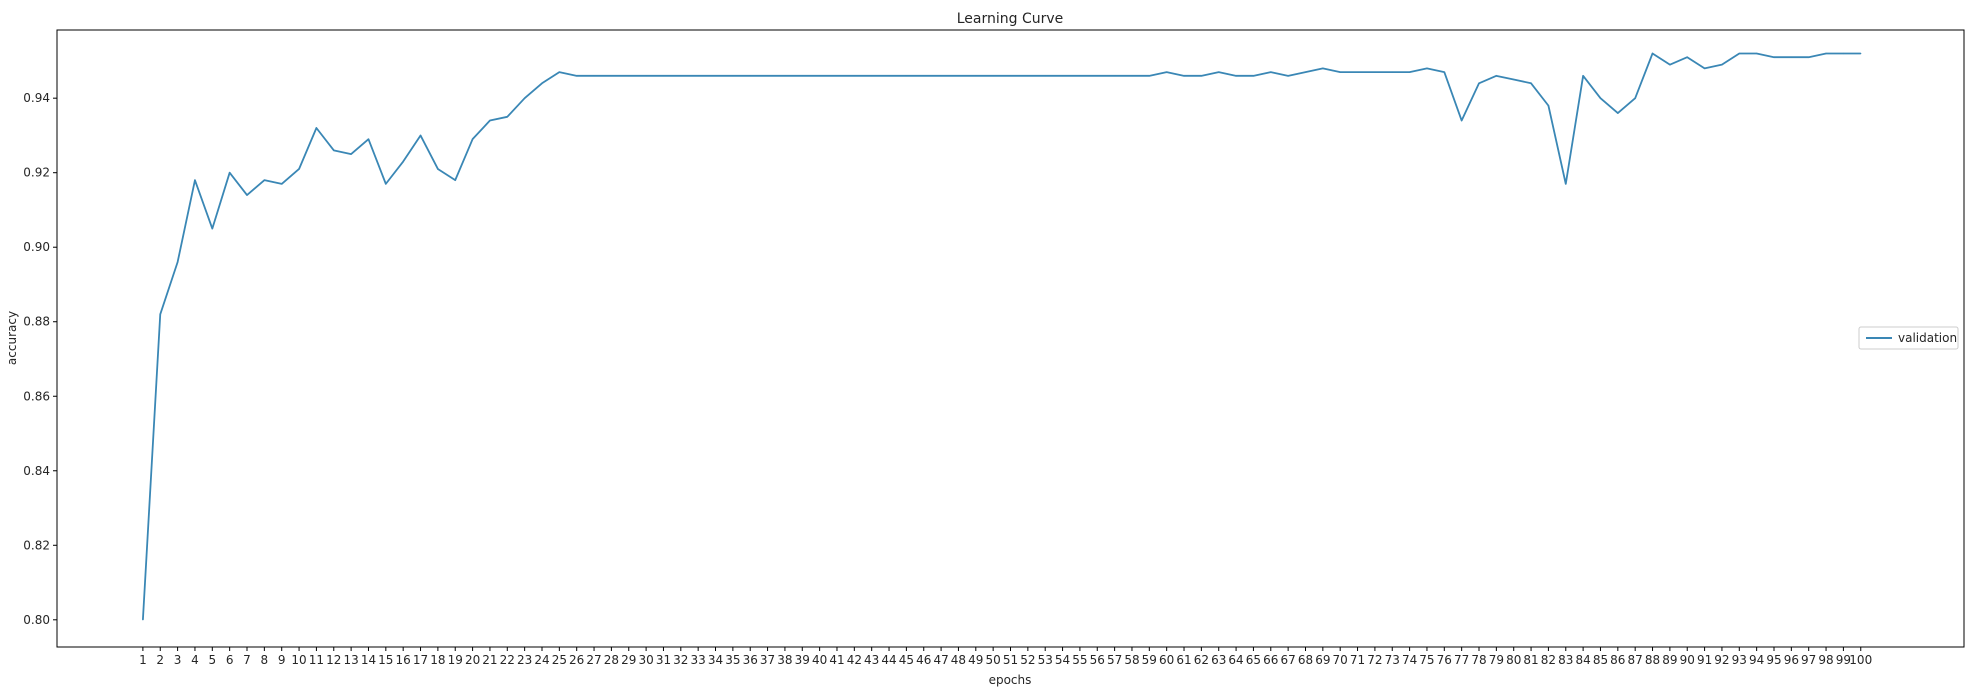 This screenshot has width=1978, height=694. What do you see at coordinates (541, 660) in the screenshot?
I see `x-tick-label: 24` at bounding box center [541, 660].